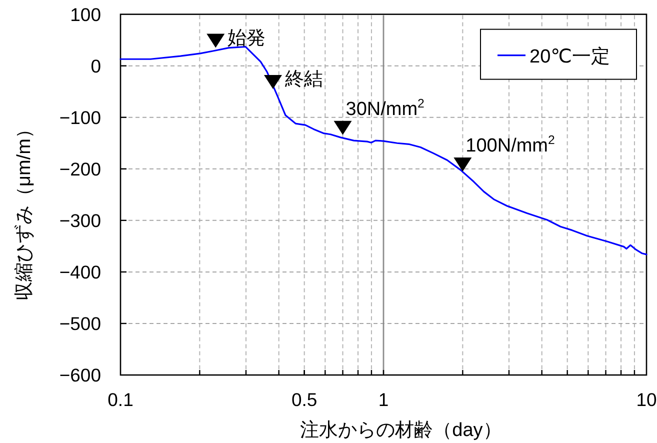 The width and height of the screenshot is (657, 443). What do you see at coordinates (24, 210) in the screenshot?
I see `ylabel: 収縮ひずみ（μm/m）` at bounding box center [24, 210].